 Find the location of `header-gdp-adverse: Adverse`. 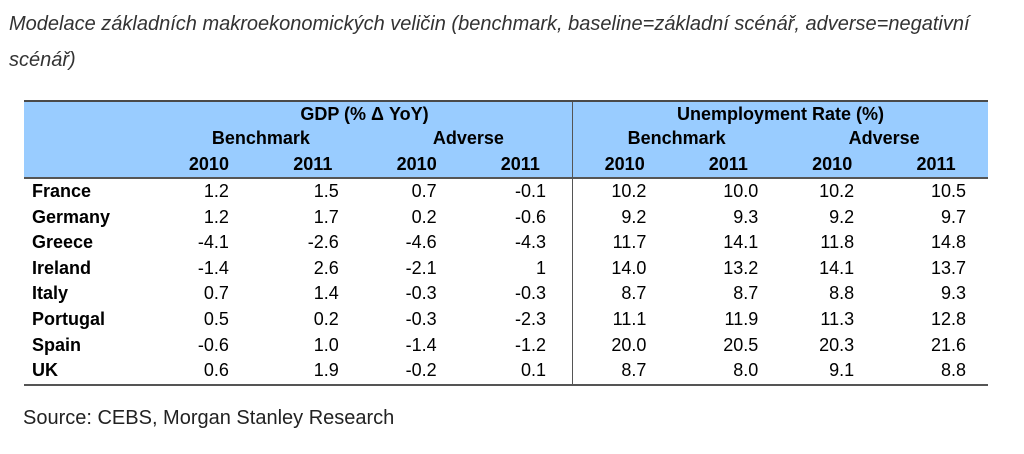

header-gdp-adverse: Adverse is located at coordinates (468, 138).